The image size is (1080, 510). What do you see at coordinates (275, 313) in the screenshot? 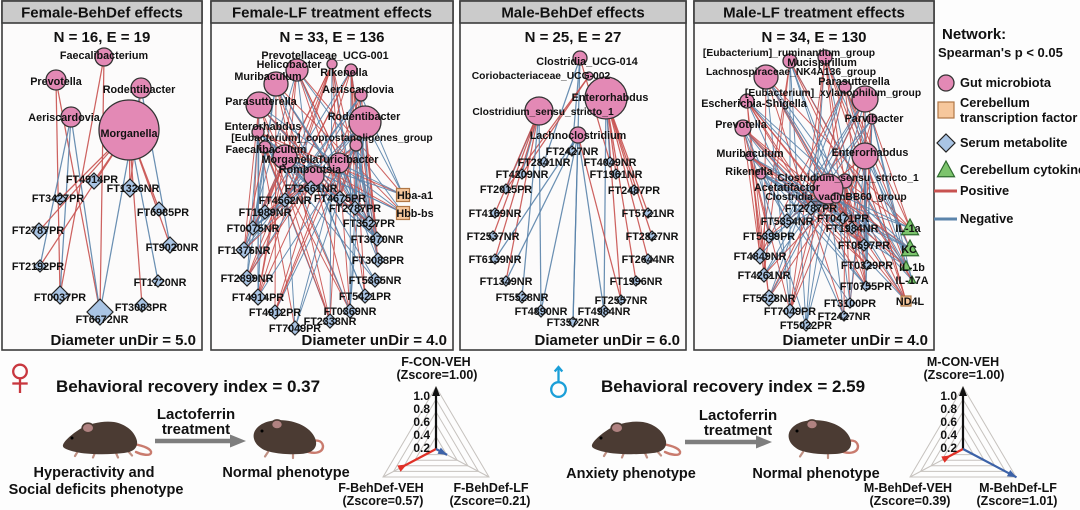
I see `svg-text: FT4912PR` at bounding box center [275, 313].